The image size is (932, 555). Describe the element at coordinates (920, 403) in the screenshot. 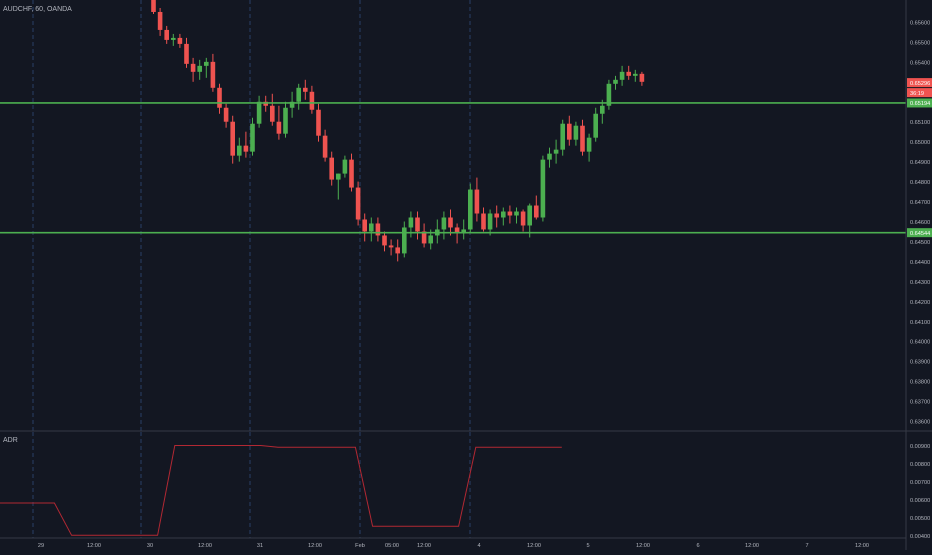

I see `price-tick-label: 0.63700` at that location.